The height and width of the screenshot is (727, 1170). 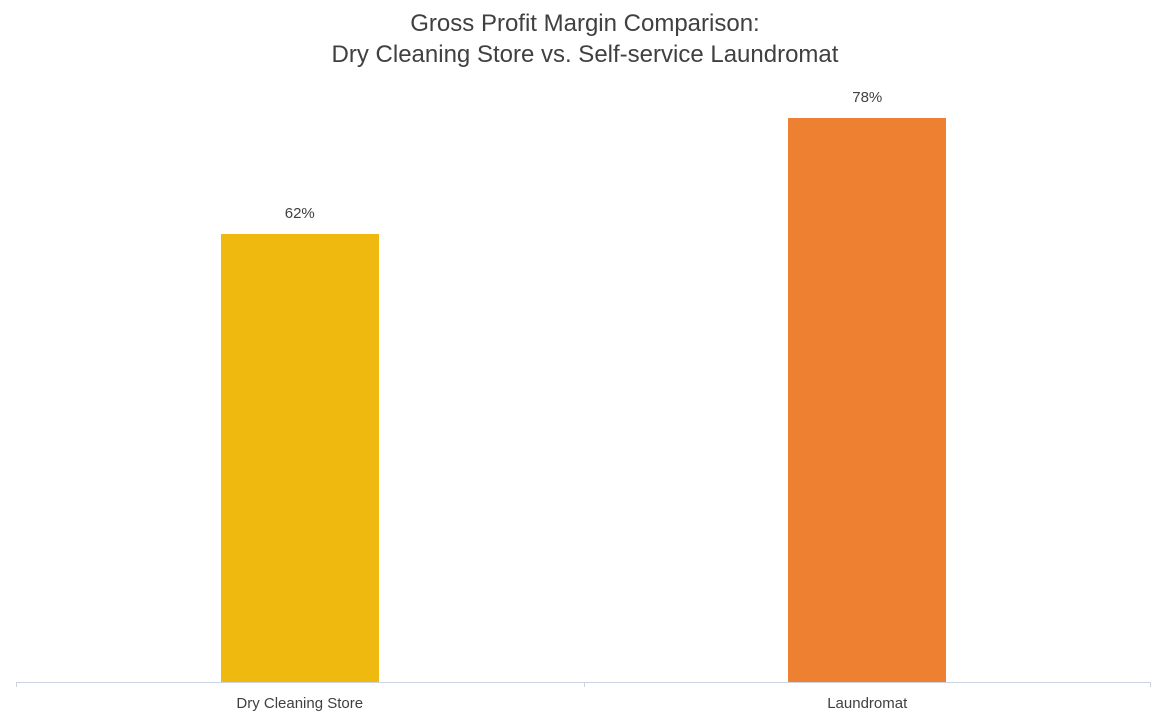 I want to click on data-label-laundromat: 78%, so click(x=867, y=97).